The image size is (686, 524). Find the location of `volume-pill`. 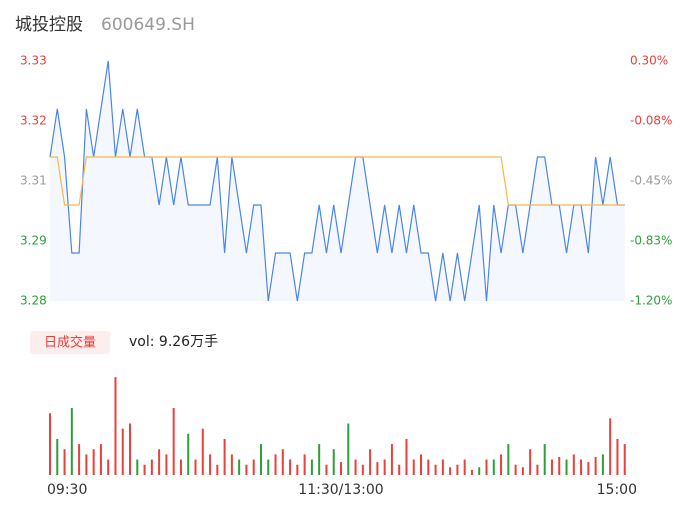

volume-pill is located at coordinates (70, 342).